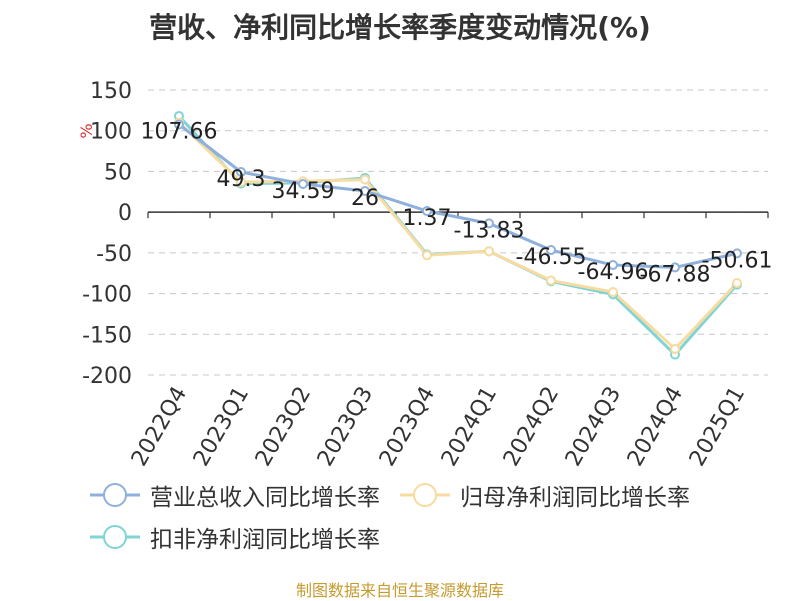 The image size is (800, 601). I want to click on legend-label-revenue: 营业总收入同比增长率, so click(265, 498).